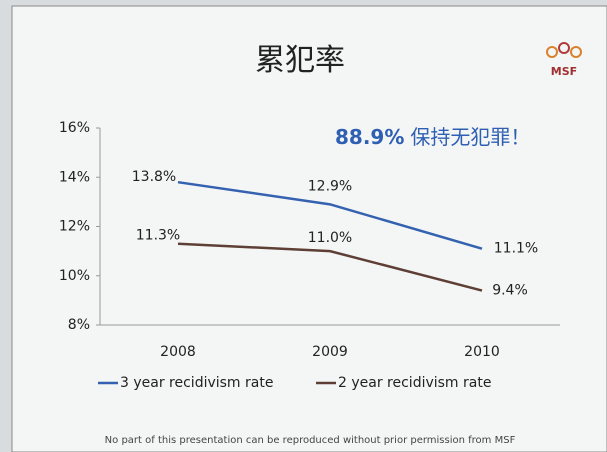 This screenshot has height=452, width=607. Describe the element at coordinates (482, 352) in the screenshot. I see `x-tick-label: 2010` at that location.